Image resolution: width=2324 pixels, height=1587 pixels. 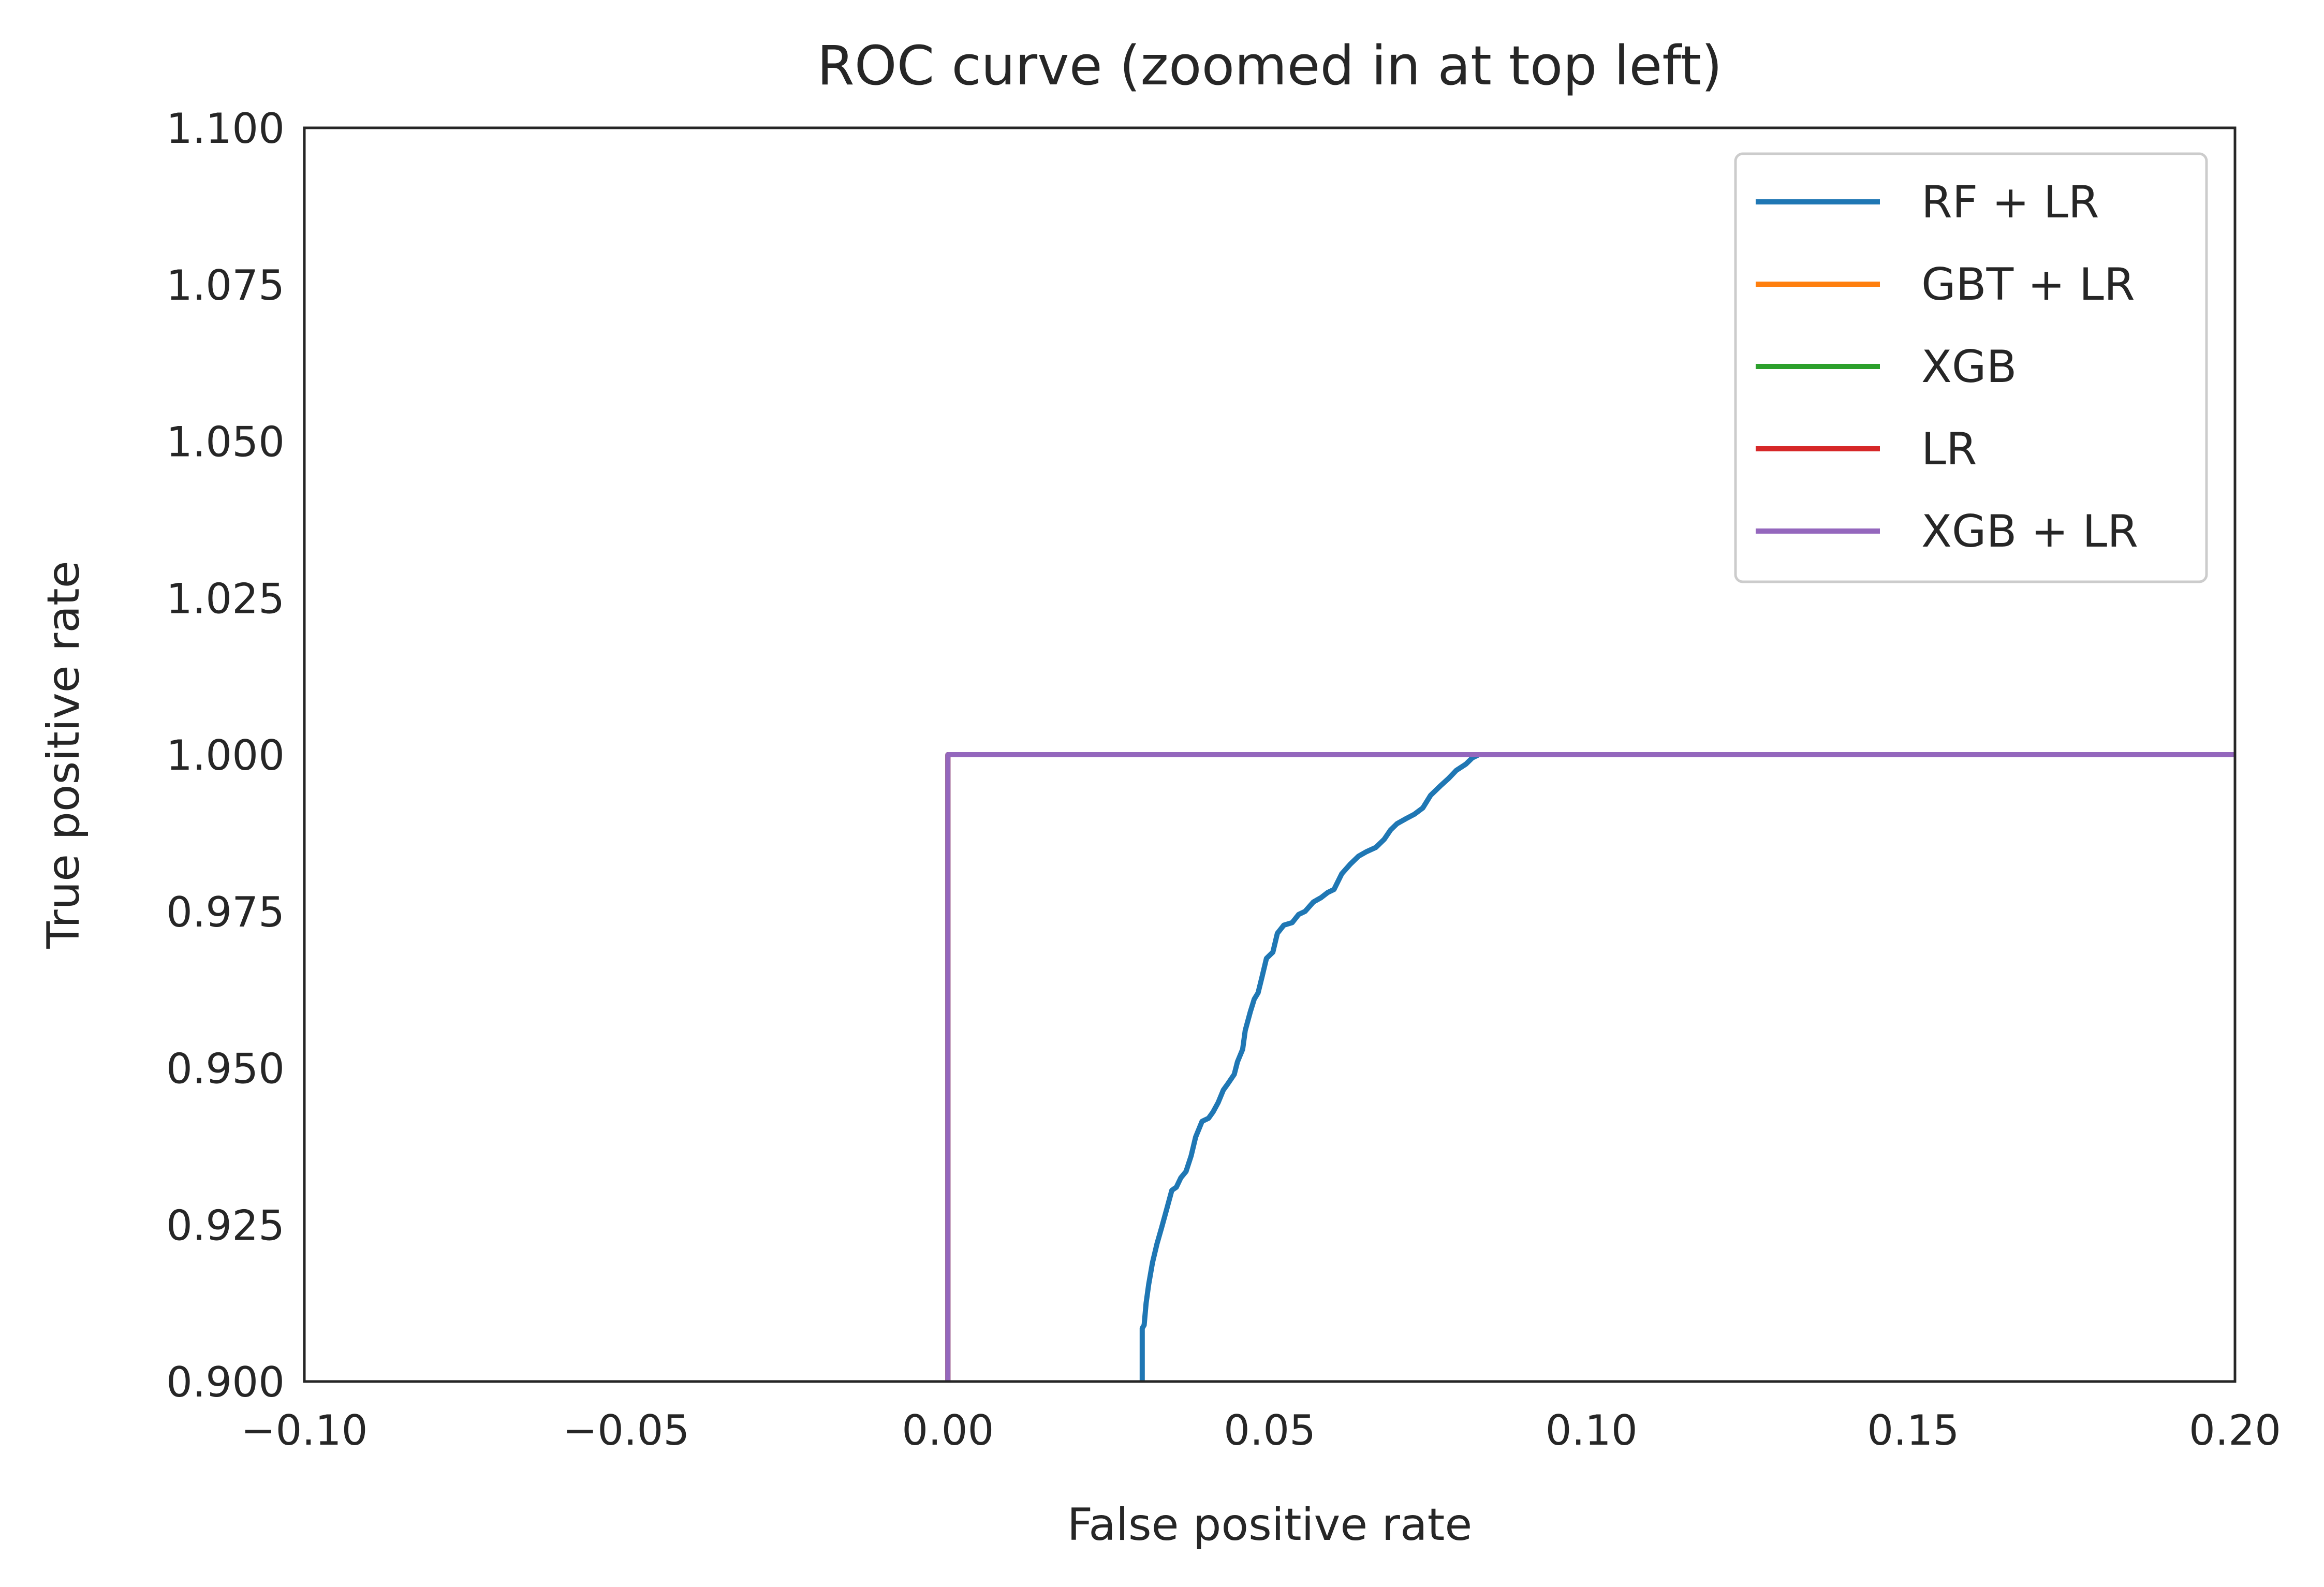 I want to click on legend-label: GBT + LR, so click(x=2028, y=285).